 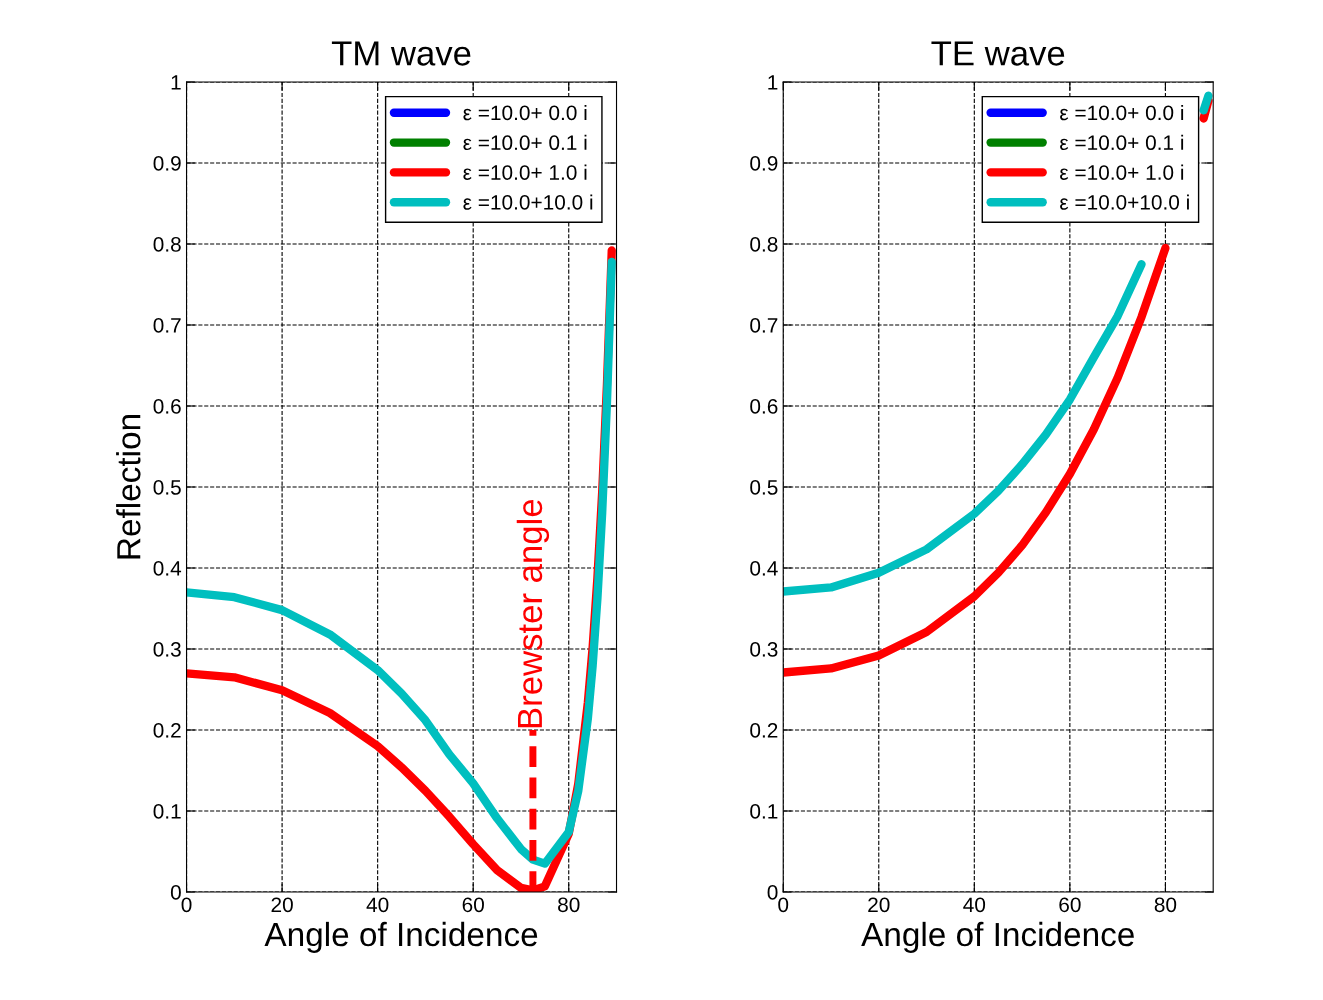 What do you see at coordinates (533, 613) in the screenshot?
I see `ref-line-label: Brewster angle` at bounding box center [533, 613].